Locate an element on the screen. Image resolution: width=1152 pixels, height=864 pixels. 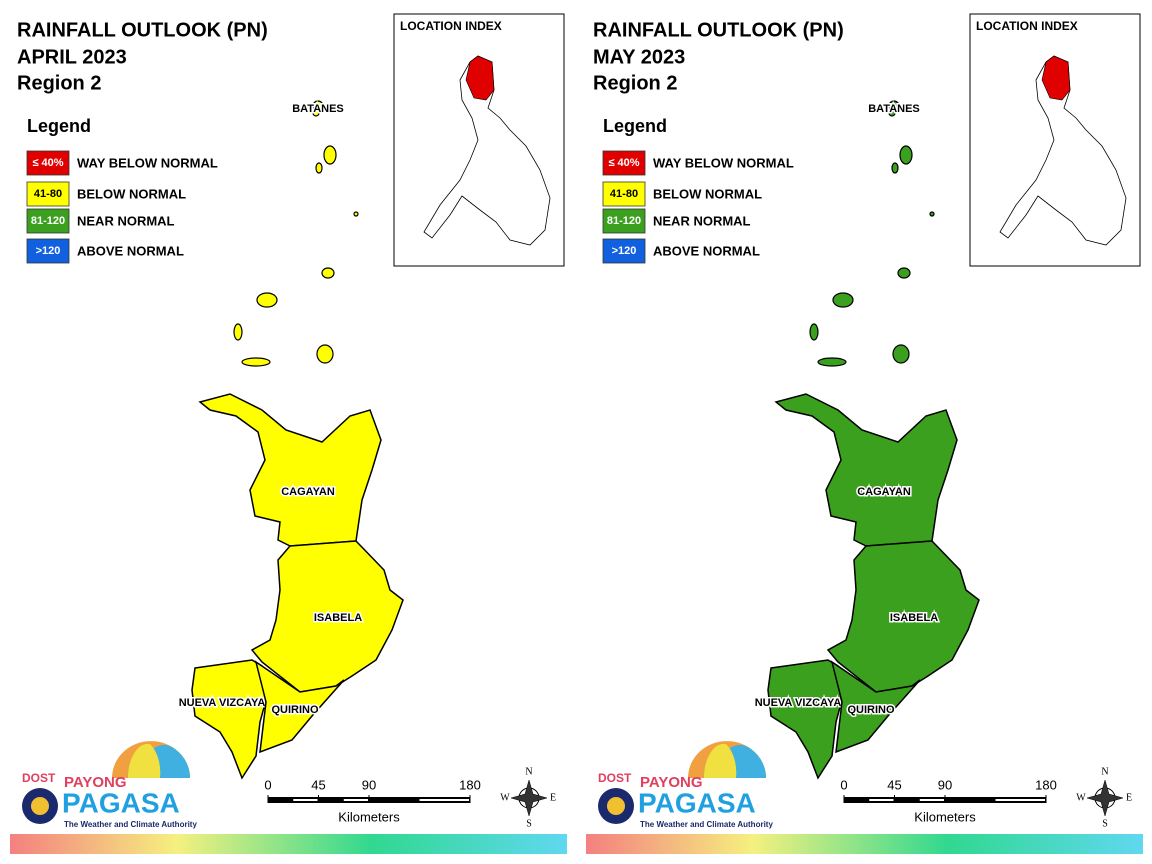
logo-seal-inner is located at coordinates (616, 806).